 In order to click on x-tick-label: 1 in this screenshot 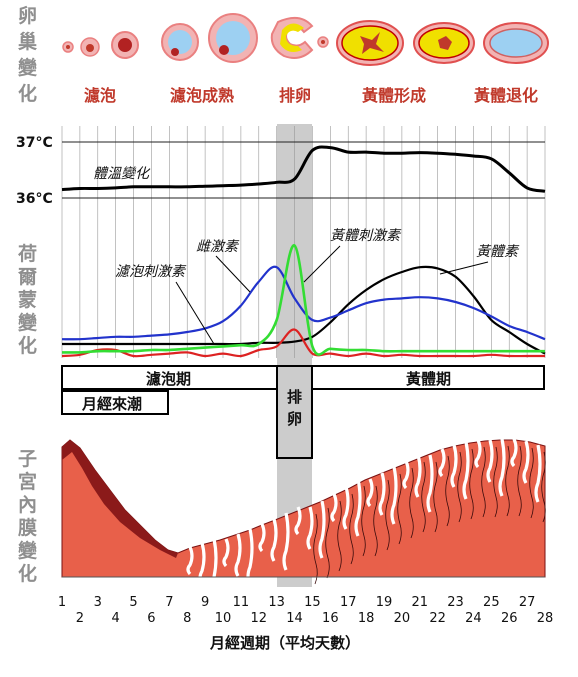, I will do `click(62, 602)`.